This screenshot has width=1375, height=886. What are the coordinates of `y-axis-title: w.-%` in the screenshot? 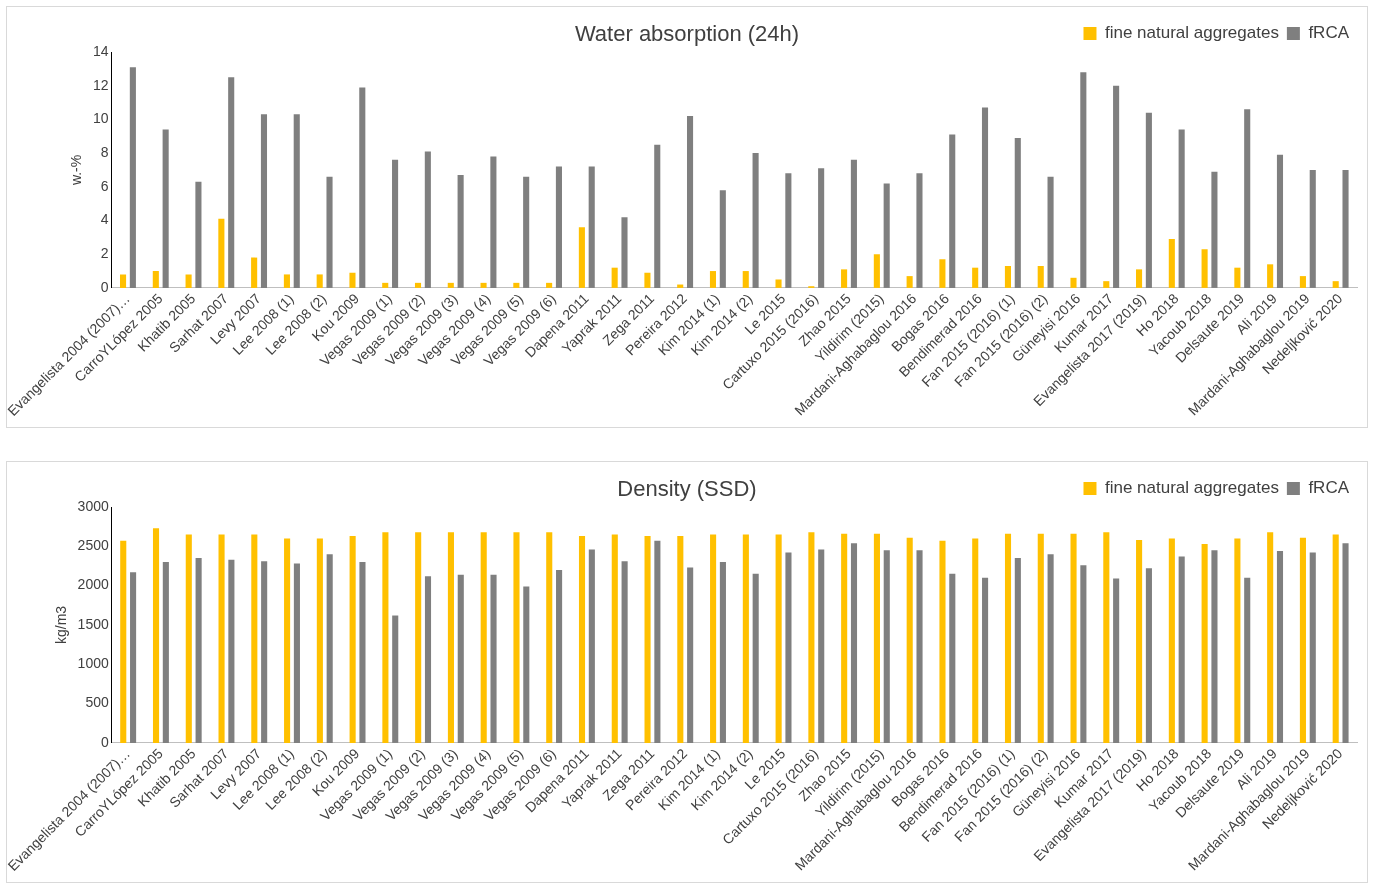 It's located at (76, 170).